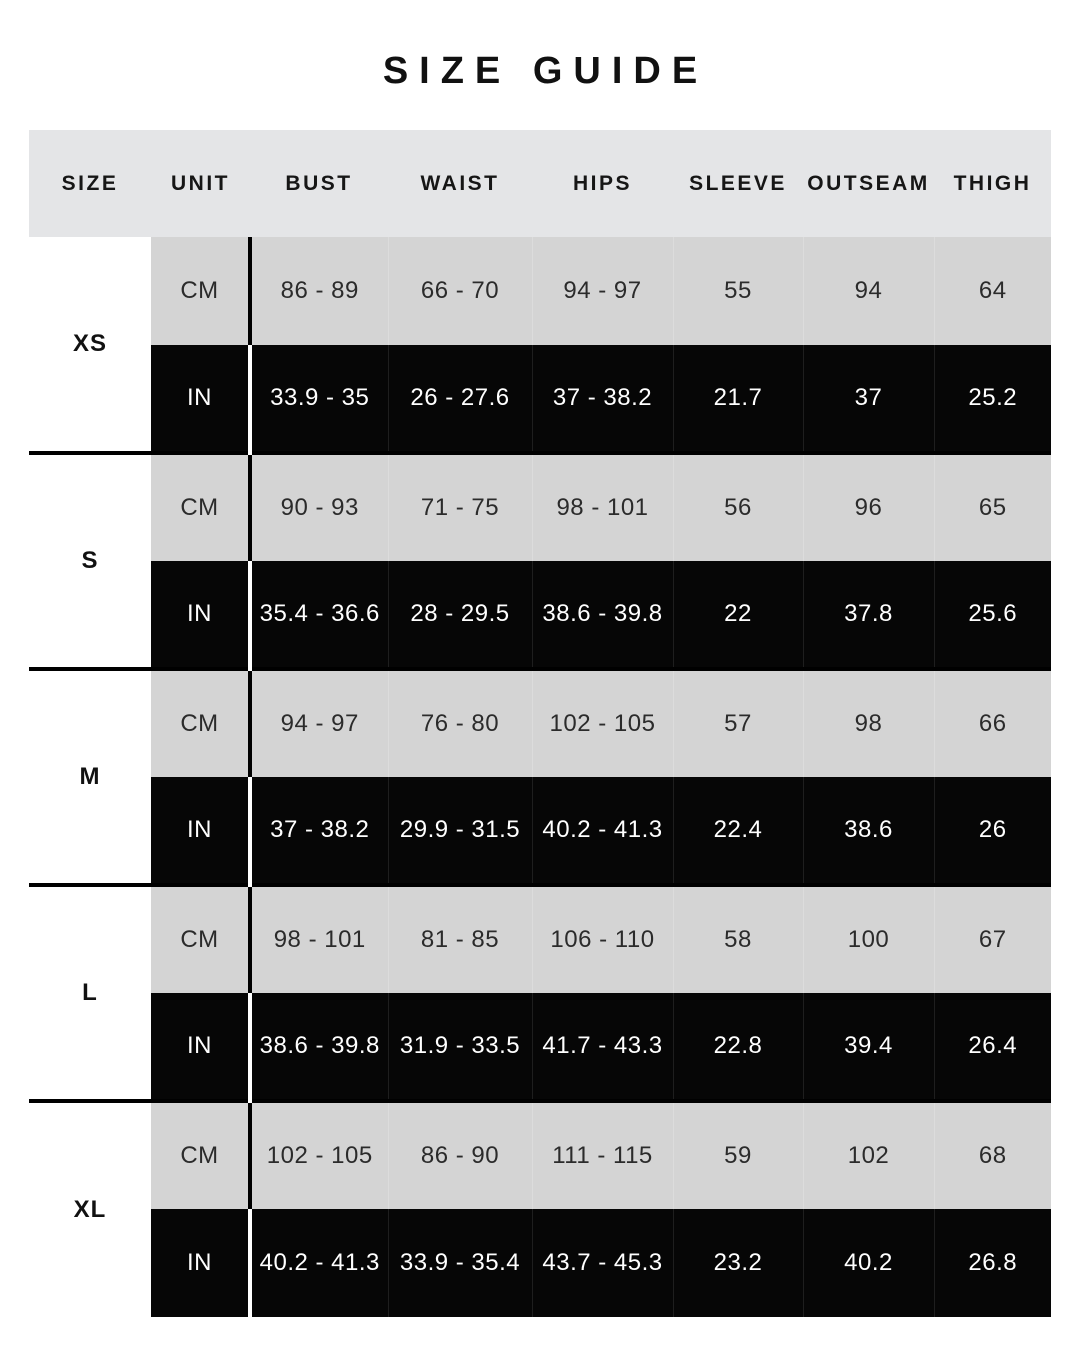 This screenshot has width=1080, height=1350. Describe the element at coordinates (868, 938) in the screenshot. I see `cell-l-cm-outseam: 100` at that location.